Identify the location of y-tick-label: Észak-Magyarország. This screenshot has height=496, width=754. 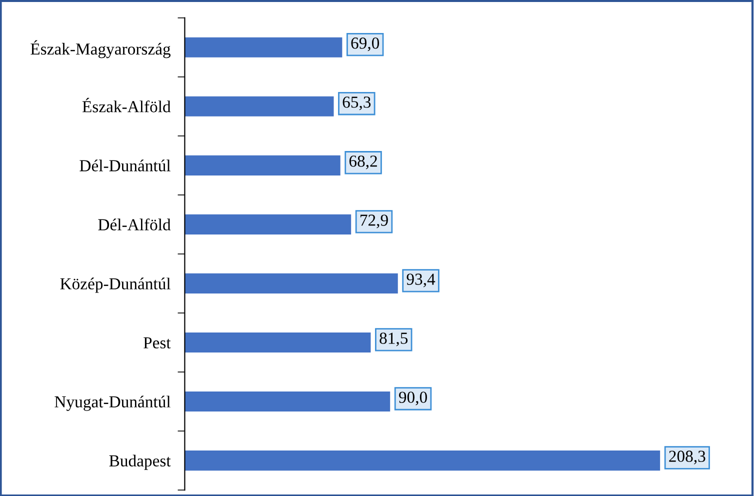
(100, 49).